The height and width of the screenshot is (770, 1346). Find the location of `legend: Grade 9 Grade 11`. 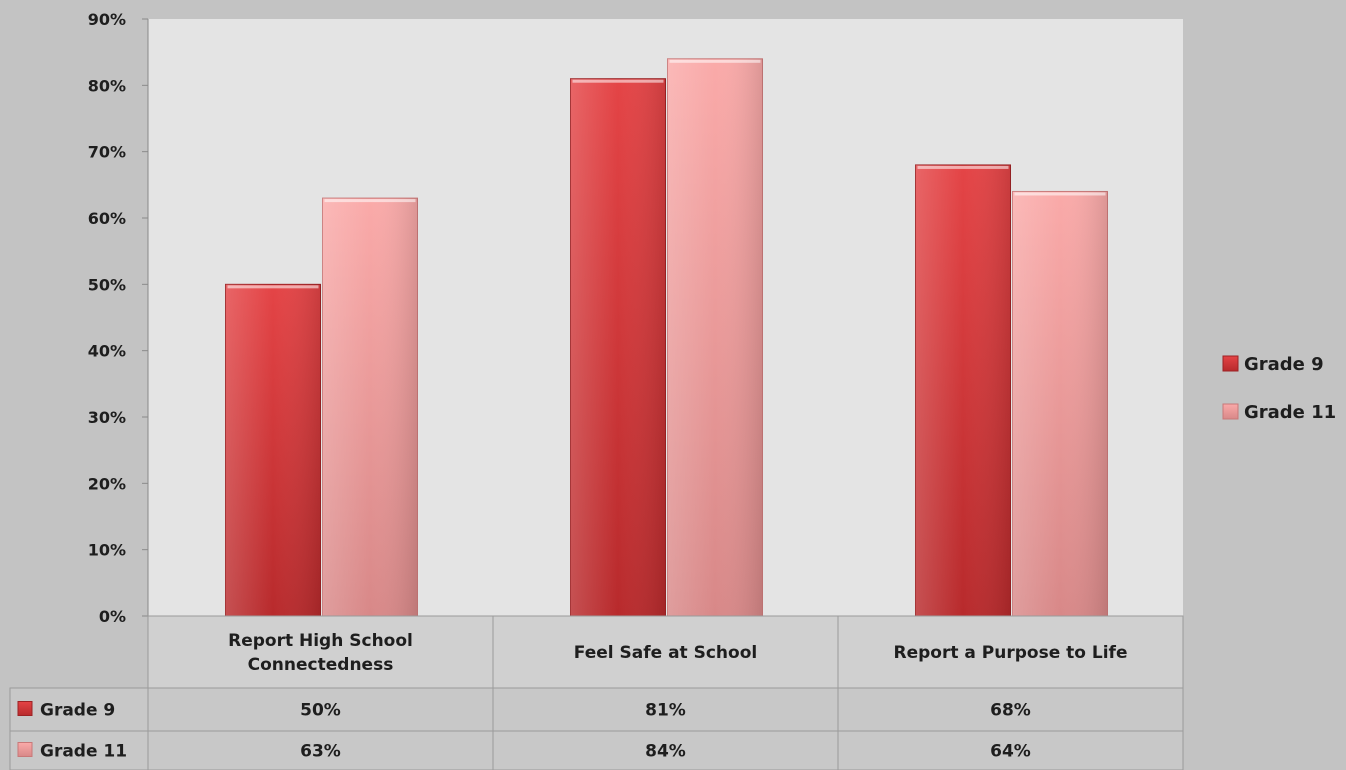

legend: Grade 9 Grade 11 is located at coordinates (1279, 388).